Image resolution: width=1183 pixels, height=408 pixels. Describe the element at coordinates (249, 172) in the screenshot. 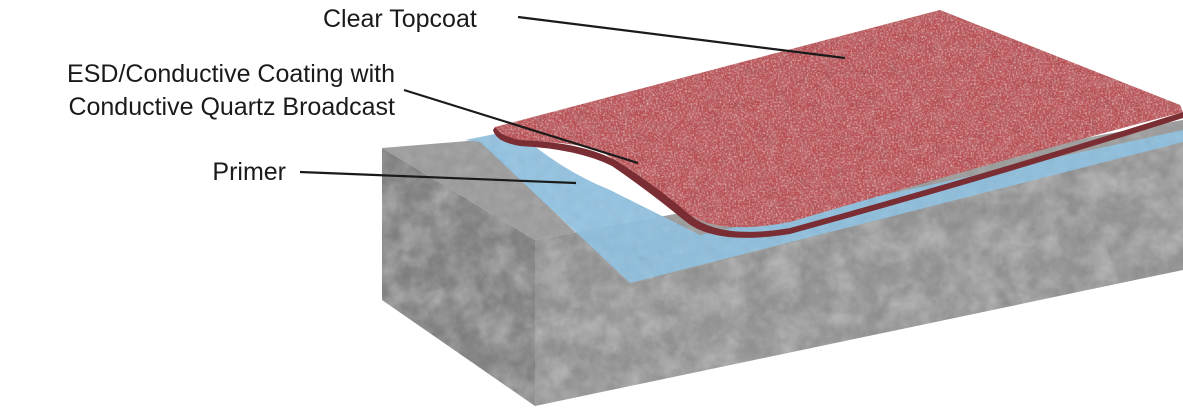

I see `label-primer: Primer` at that location.